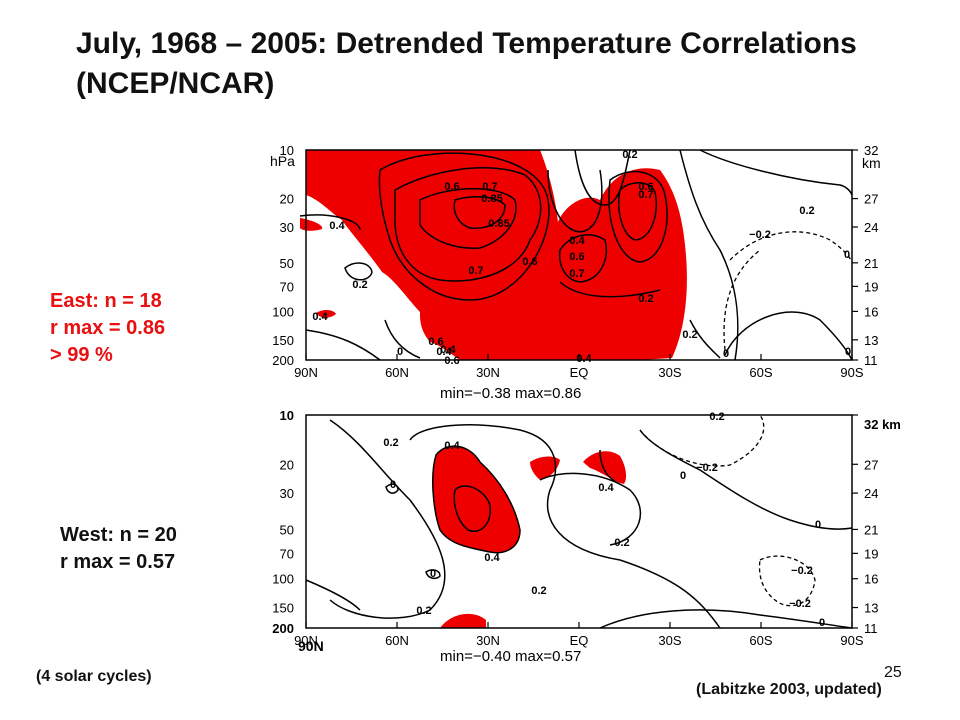 The image size is (960, 720). I want to click on west-y-tick-label: 70, so click(287, 553).